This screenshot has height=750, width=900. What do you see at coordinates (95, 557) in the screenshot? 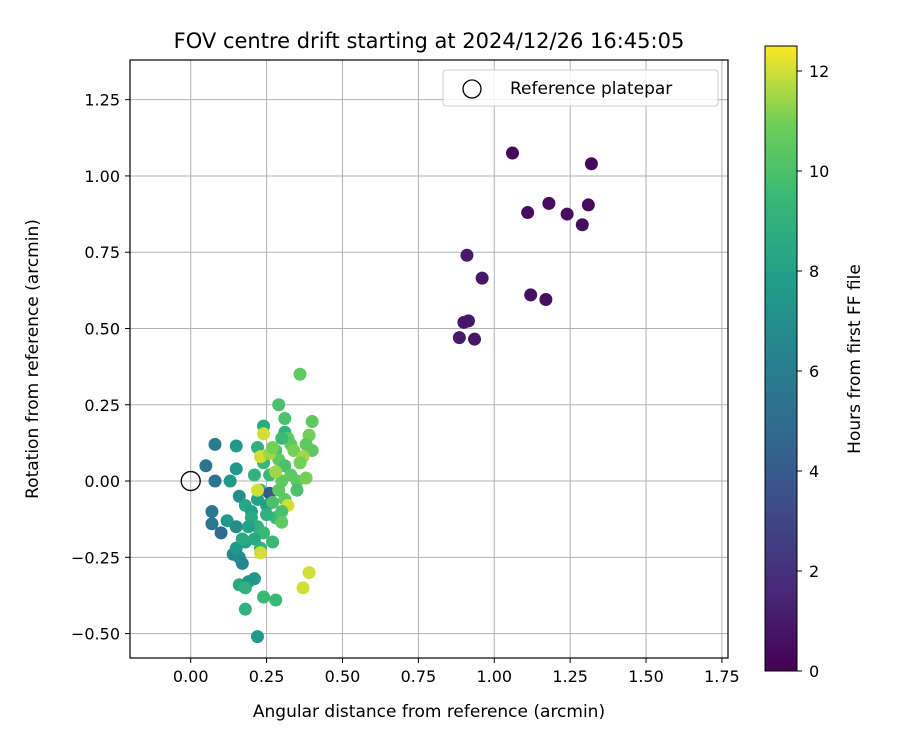
I see `y-tick-label: −0.25` at bounding box center [95, 557].